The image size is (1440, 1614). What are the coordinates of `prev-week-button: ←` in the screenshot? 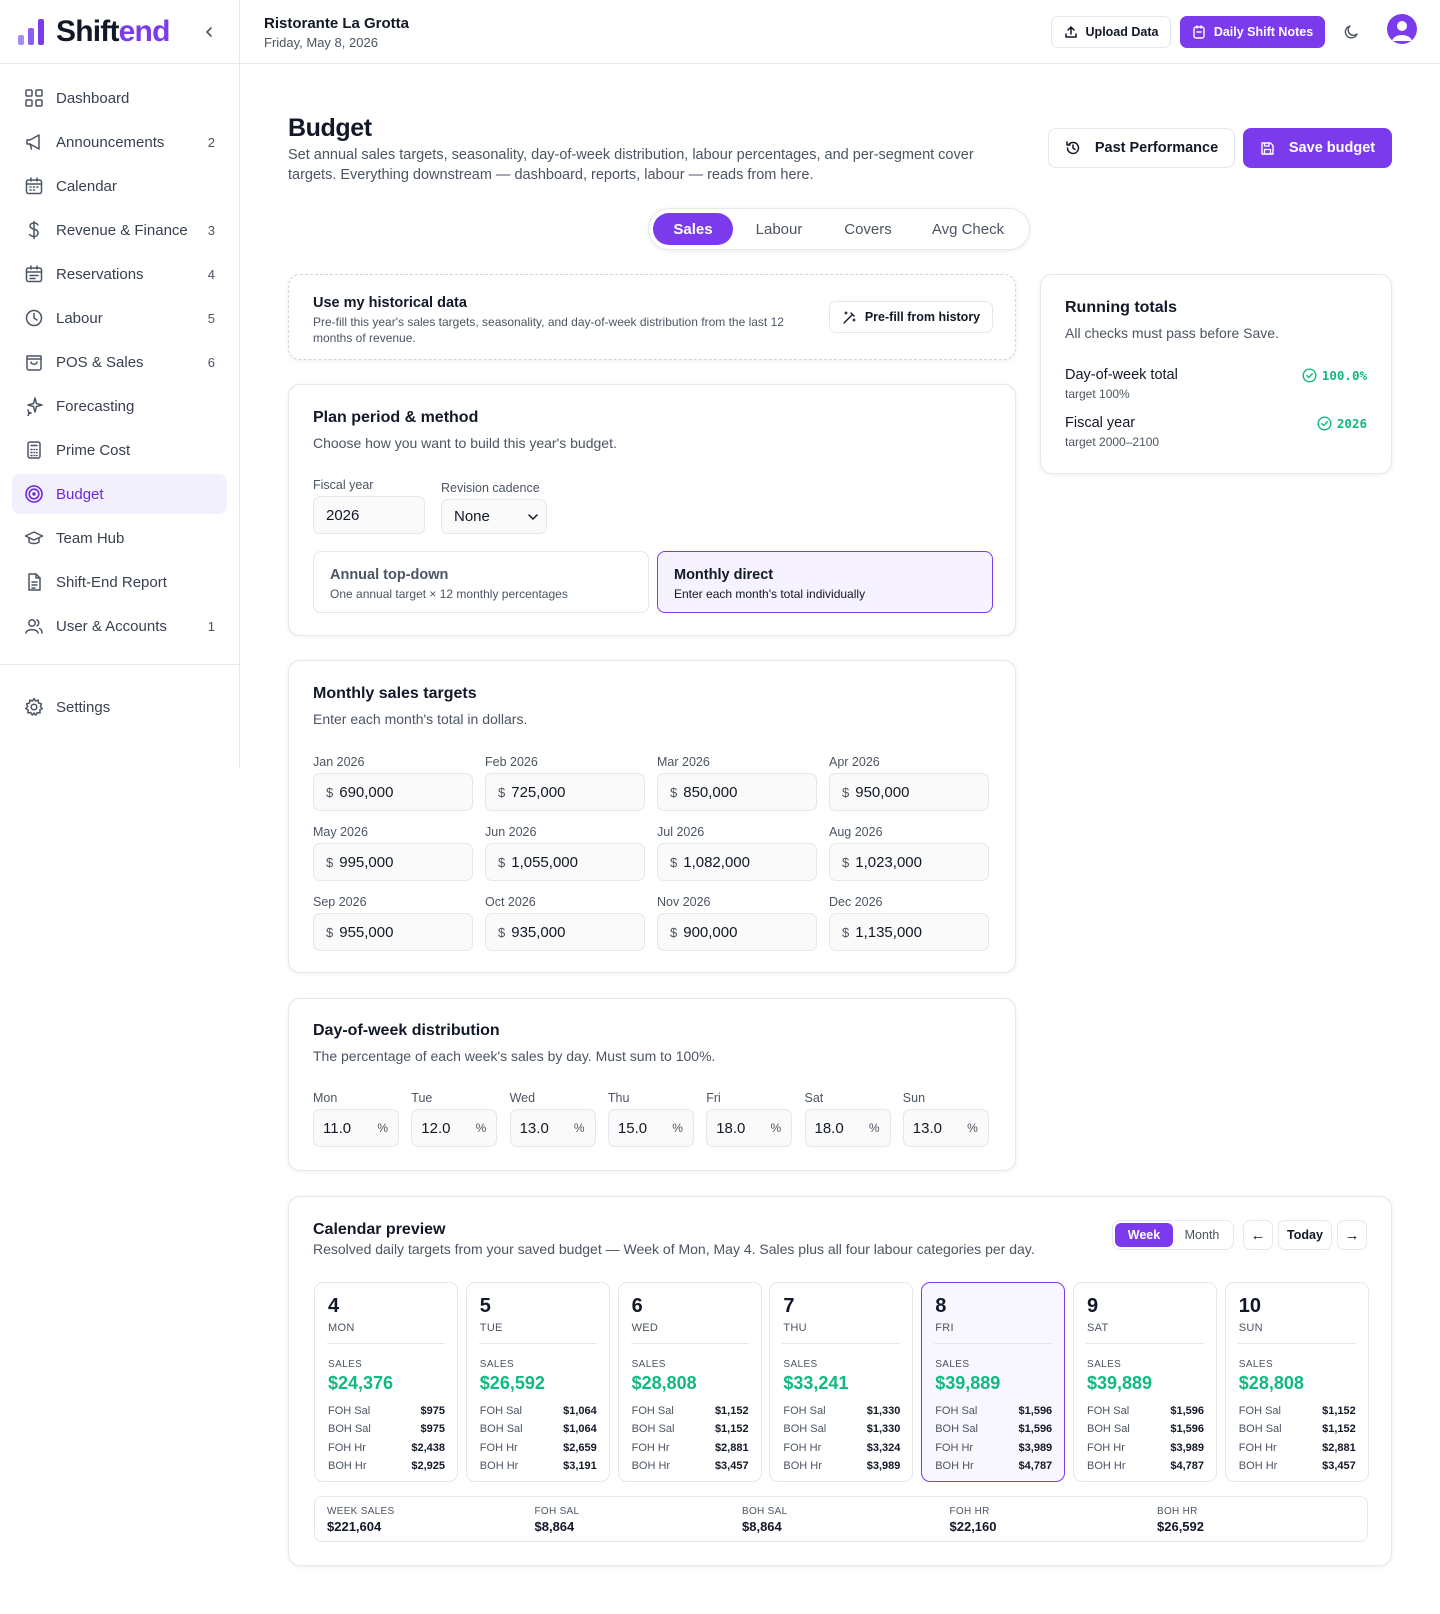 It's located at (1258, 1235).